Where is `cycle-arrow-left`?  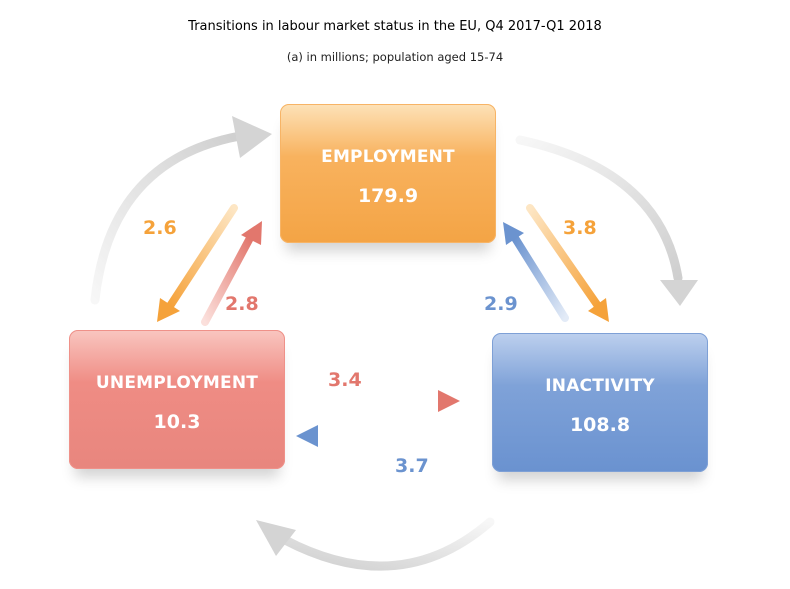
cycle-arrow-left is located at coordinates (181, 210).